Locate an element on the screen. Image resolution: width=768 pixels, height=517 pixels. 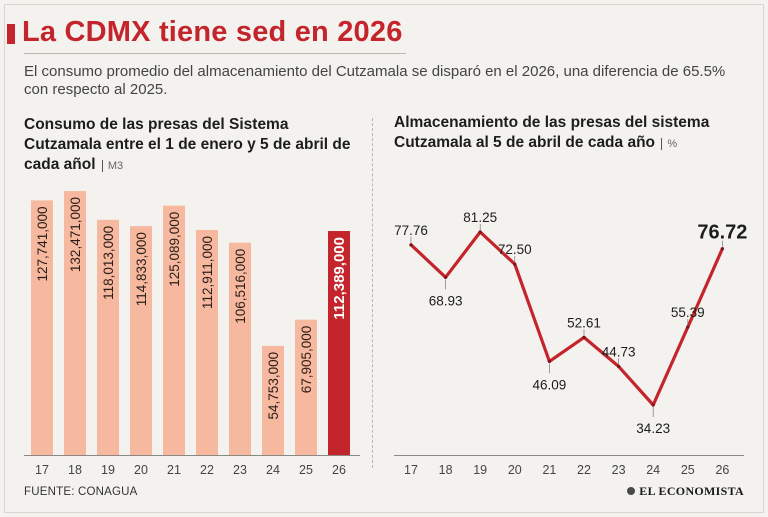
line-x-tick-25: 25 is located at coordinates (688, 470).